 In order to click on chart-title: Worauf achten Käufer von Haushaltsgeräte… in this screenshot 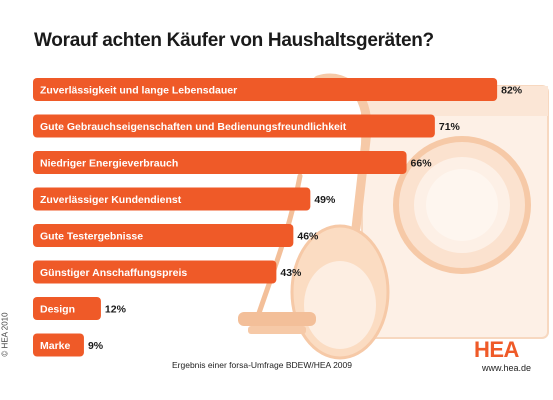, I will do `click(234, 40)`.